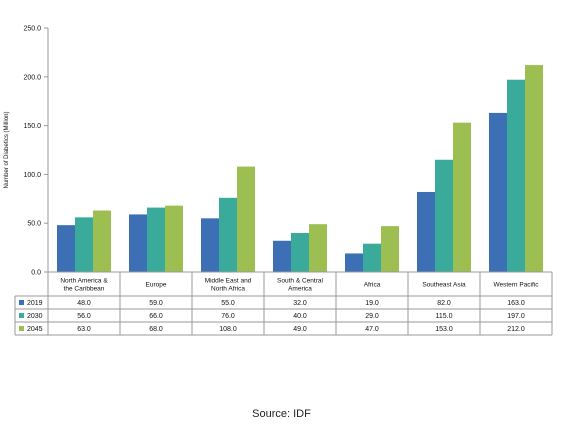 The image size is (563, 434). Describe the element at coordinates (32, 29) in the screenshot. I see `y-tick-label: 250.0` at that location.